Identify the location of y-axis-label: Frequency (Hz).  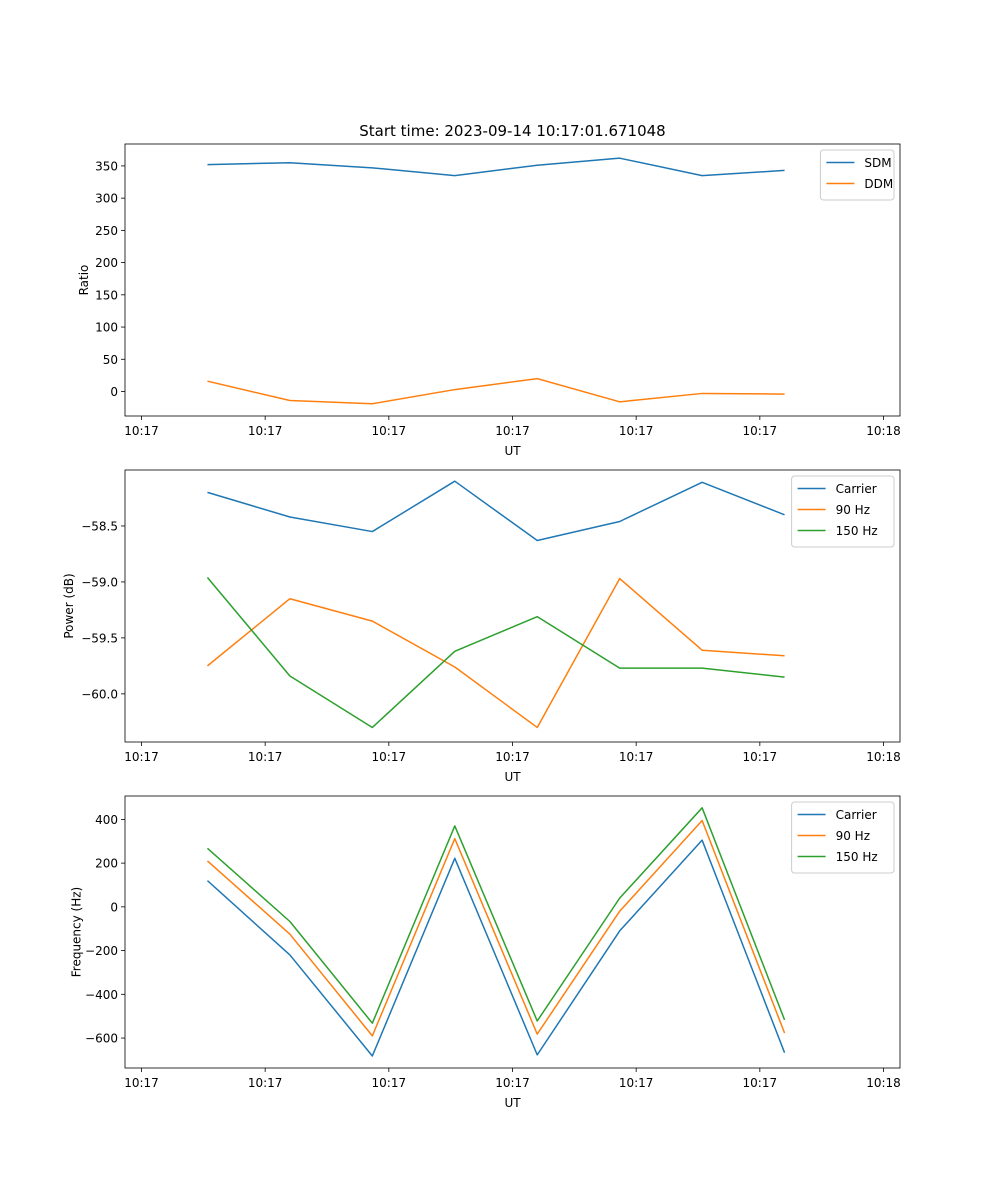
(77, 932).